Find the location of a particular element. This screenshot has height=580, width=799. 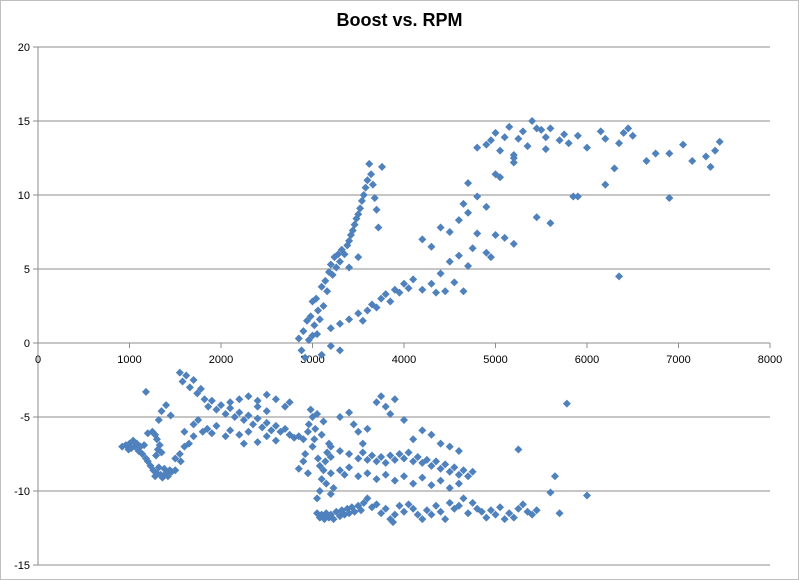

y-tick-label-7: 20 is located at coordinates (24, 48).